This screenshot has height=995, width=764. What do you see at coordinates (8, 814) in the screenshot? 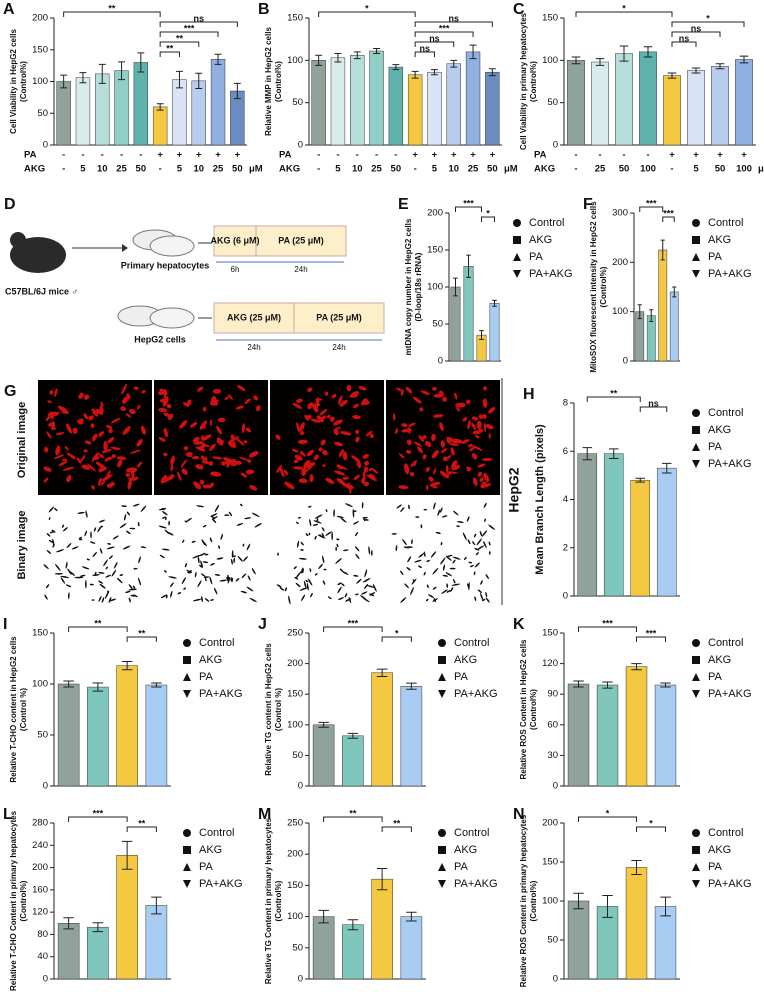
I see `panel-letter: L` at bounding box center [8, 814].